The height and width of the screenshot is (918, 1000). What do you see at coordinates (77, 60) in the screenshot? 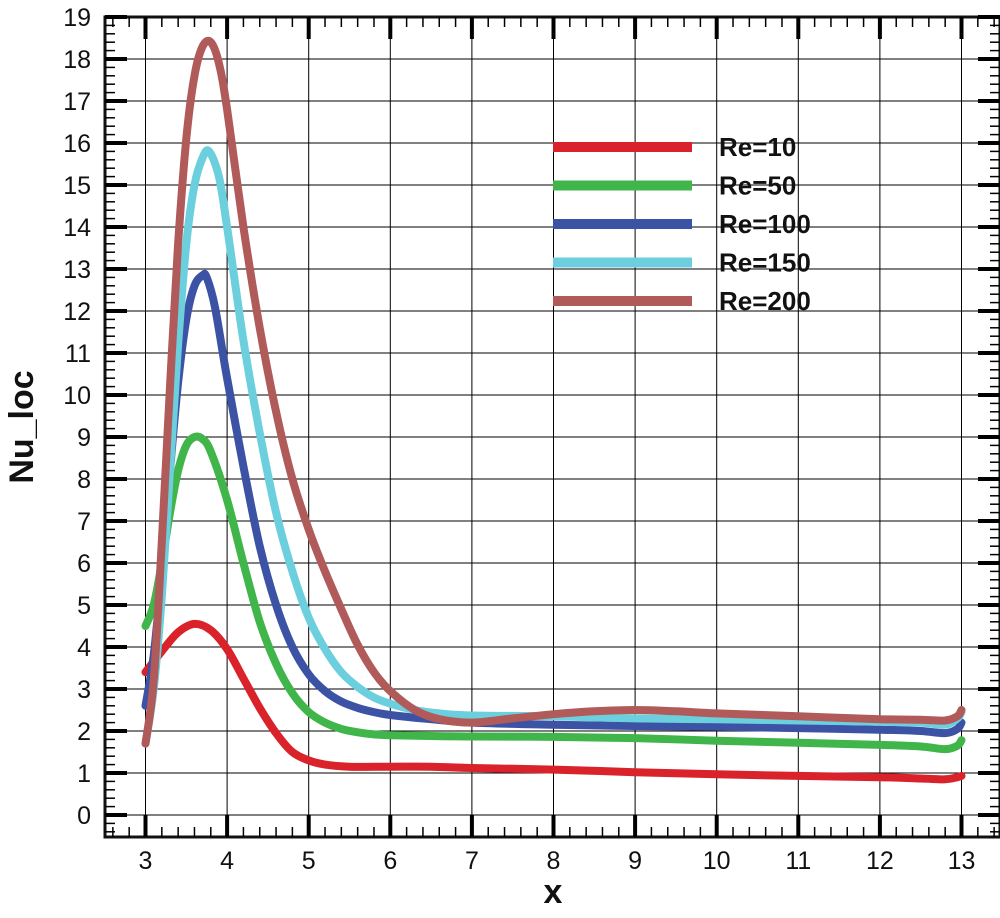
I see `y-tick-label: 18` at bounding box center [77, 60].